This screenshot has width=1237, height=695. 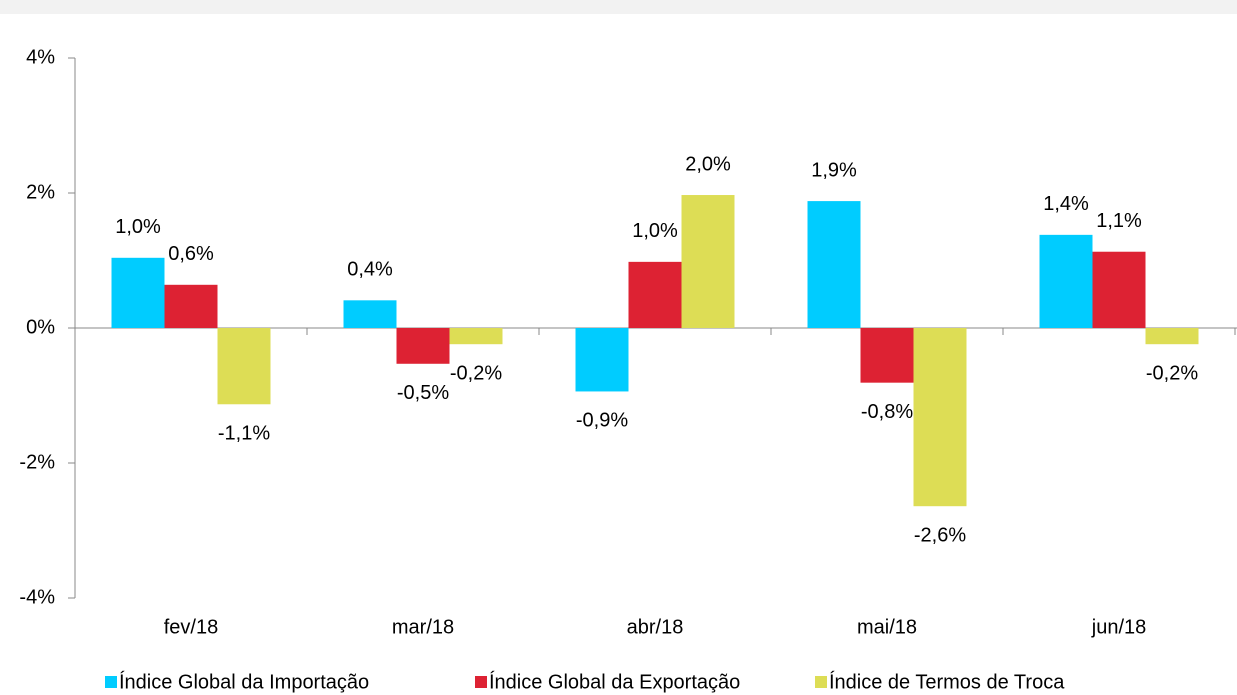 I want to click on x-tick-label: abr/18, so click(x=655, y=627).